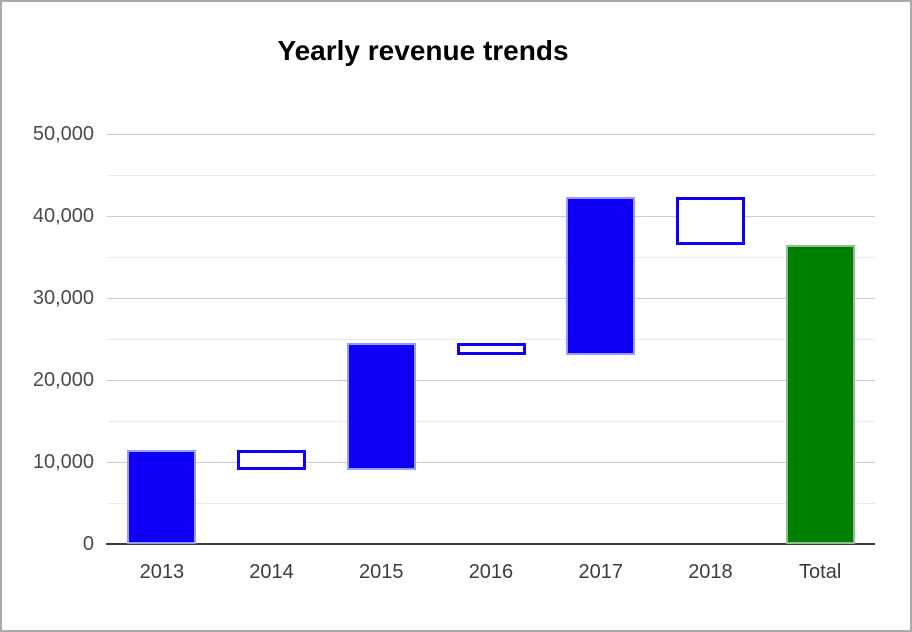 The image size is (912, 632). I want to click on x-tick-label: 2018, so click(710, 572).